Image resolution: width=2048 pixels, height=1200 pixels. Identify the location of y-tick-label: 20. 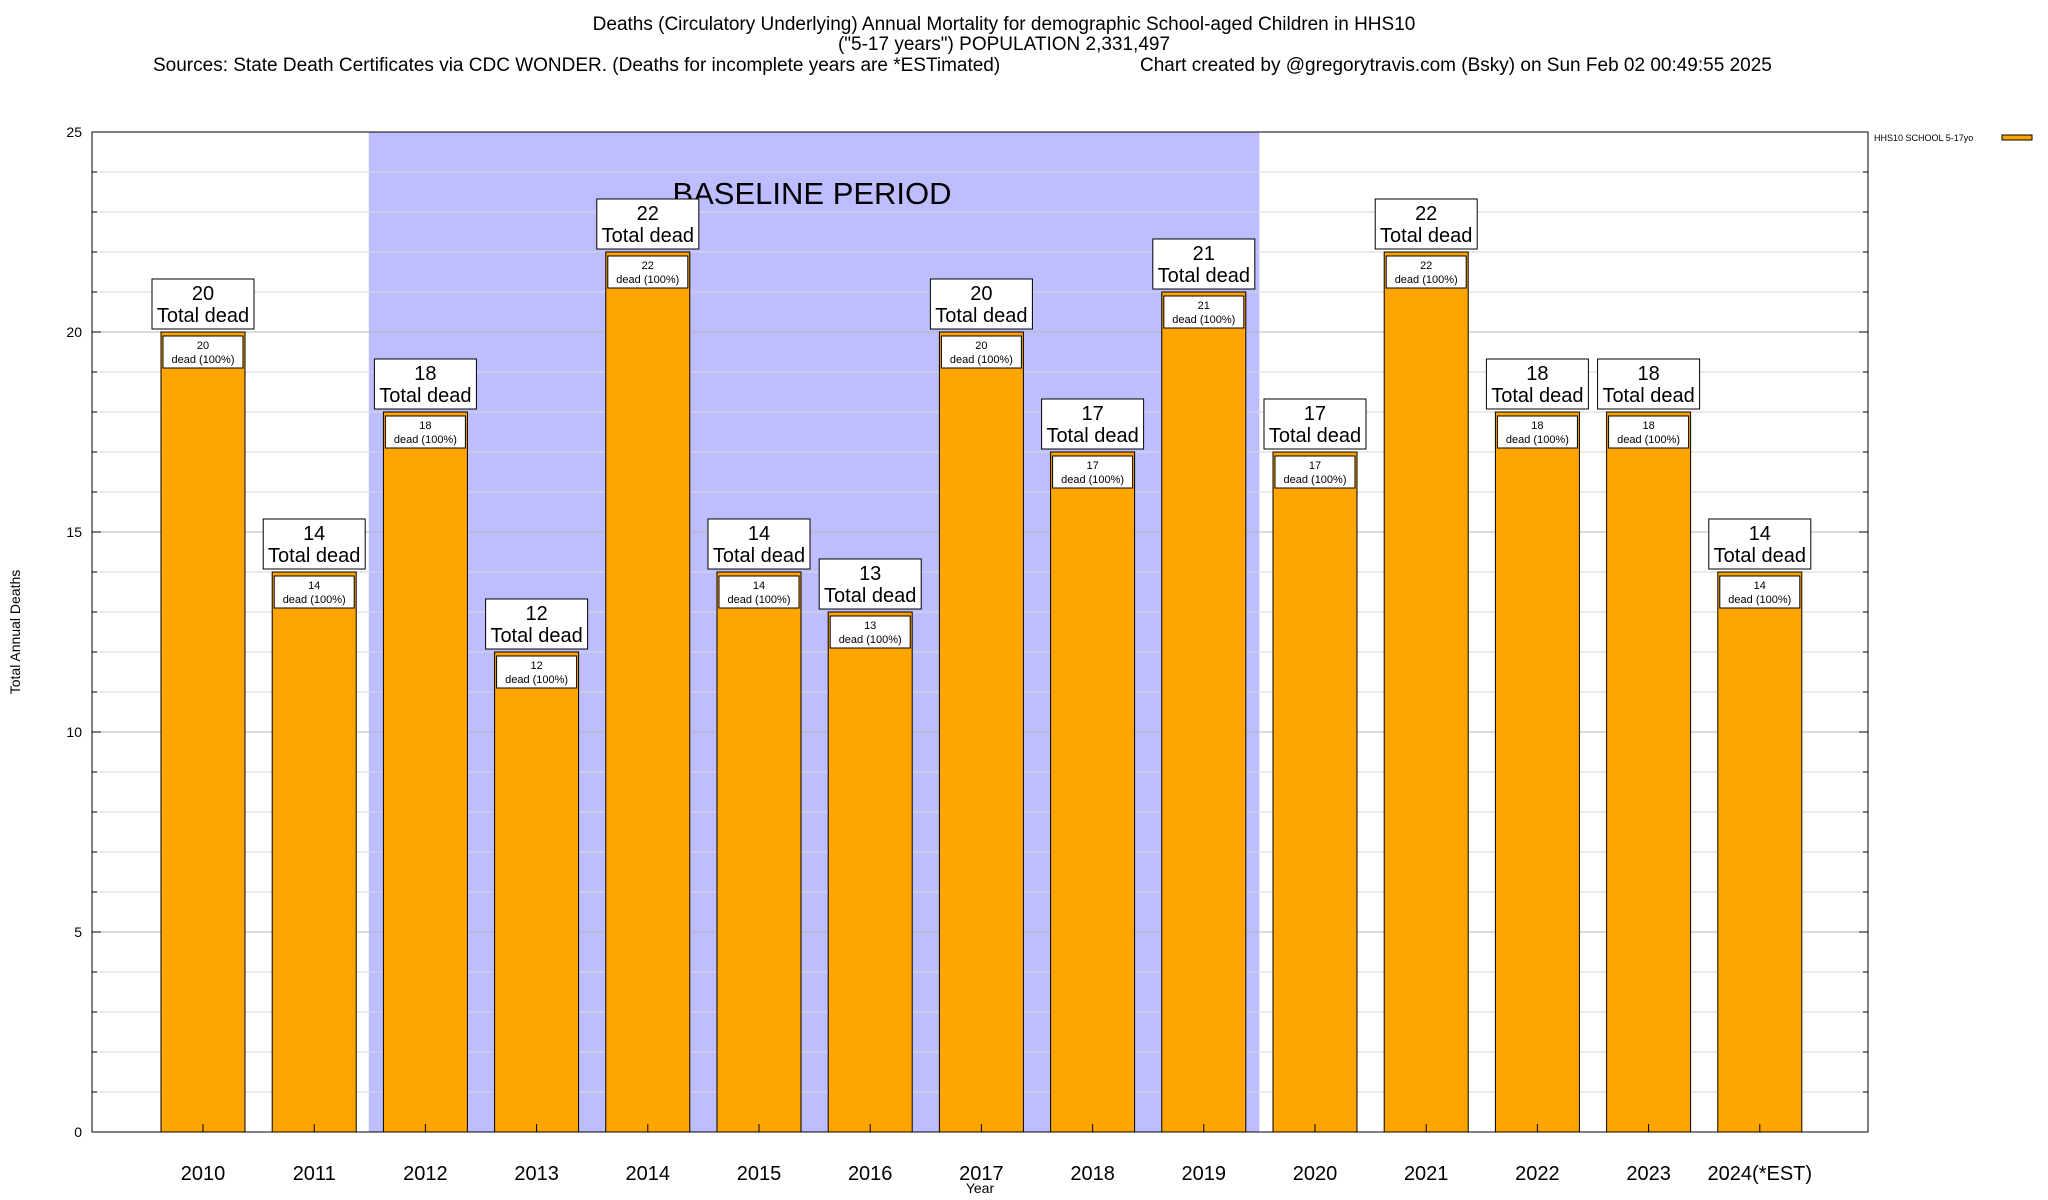
(74, 332).